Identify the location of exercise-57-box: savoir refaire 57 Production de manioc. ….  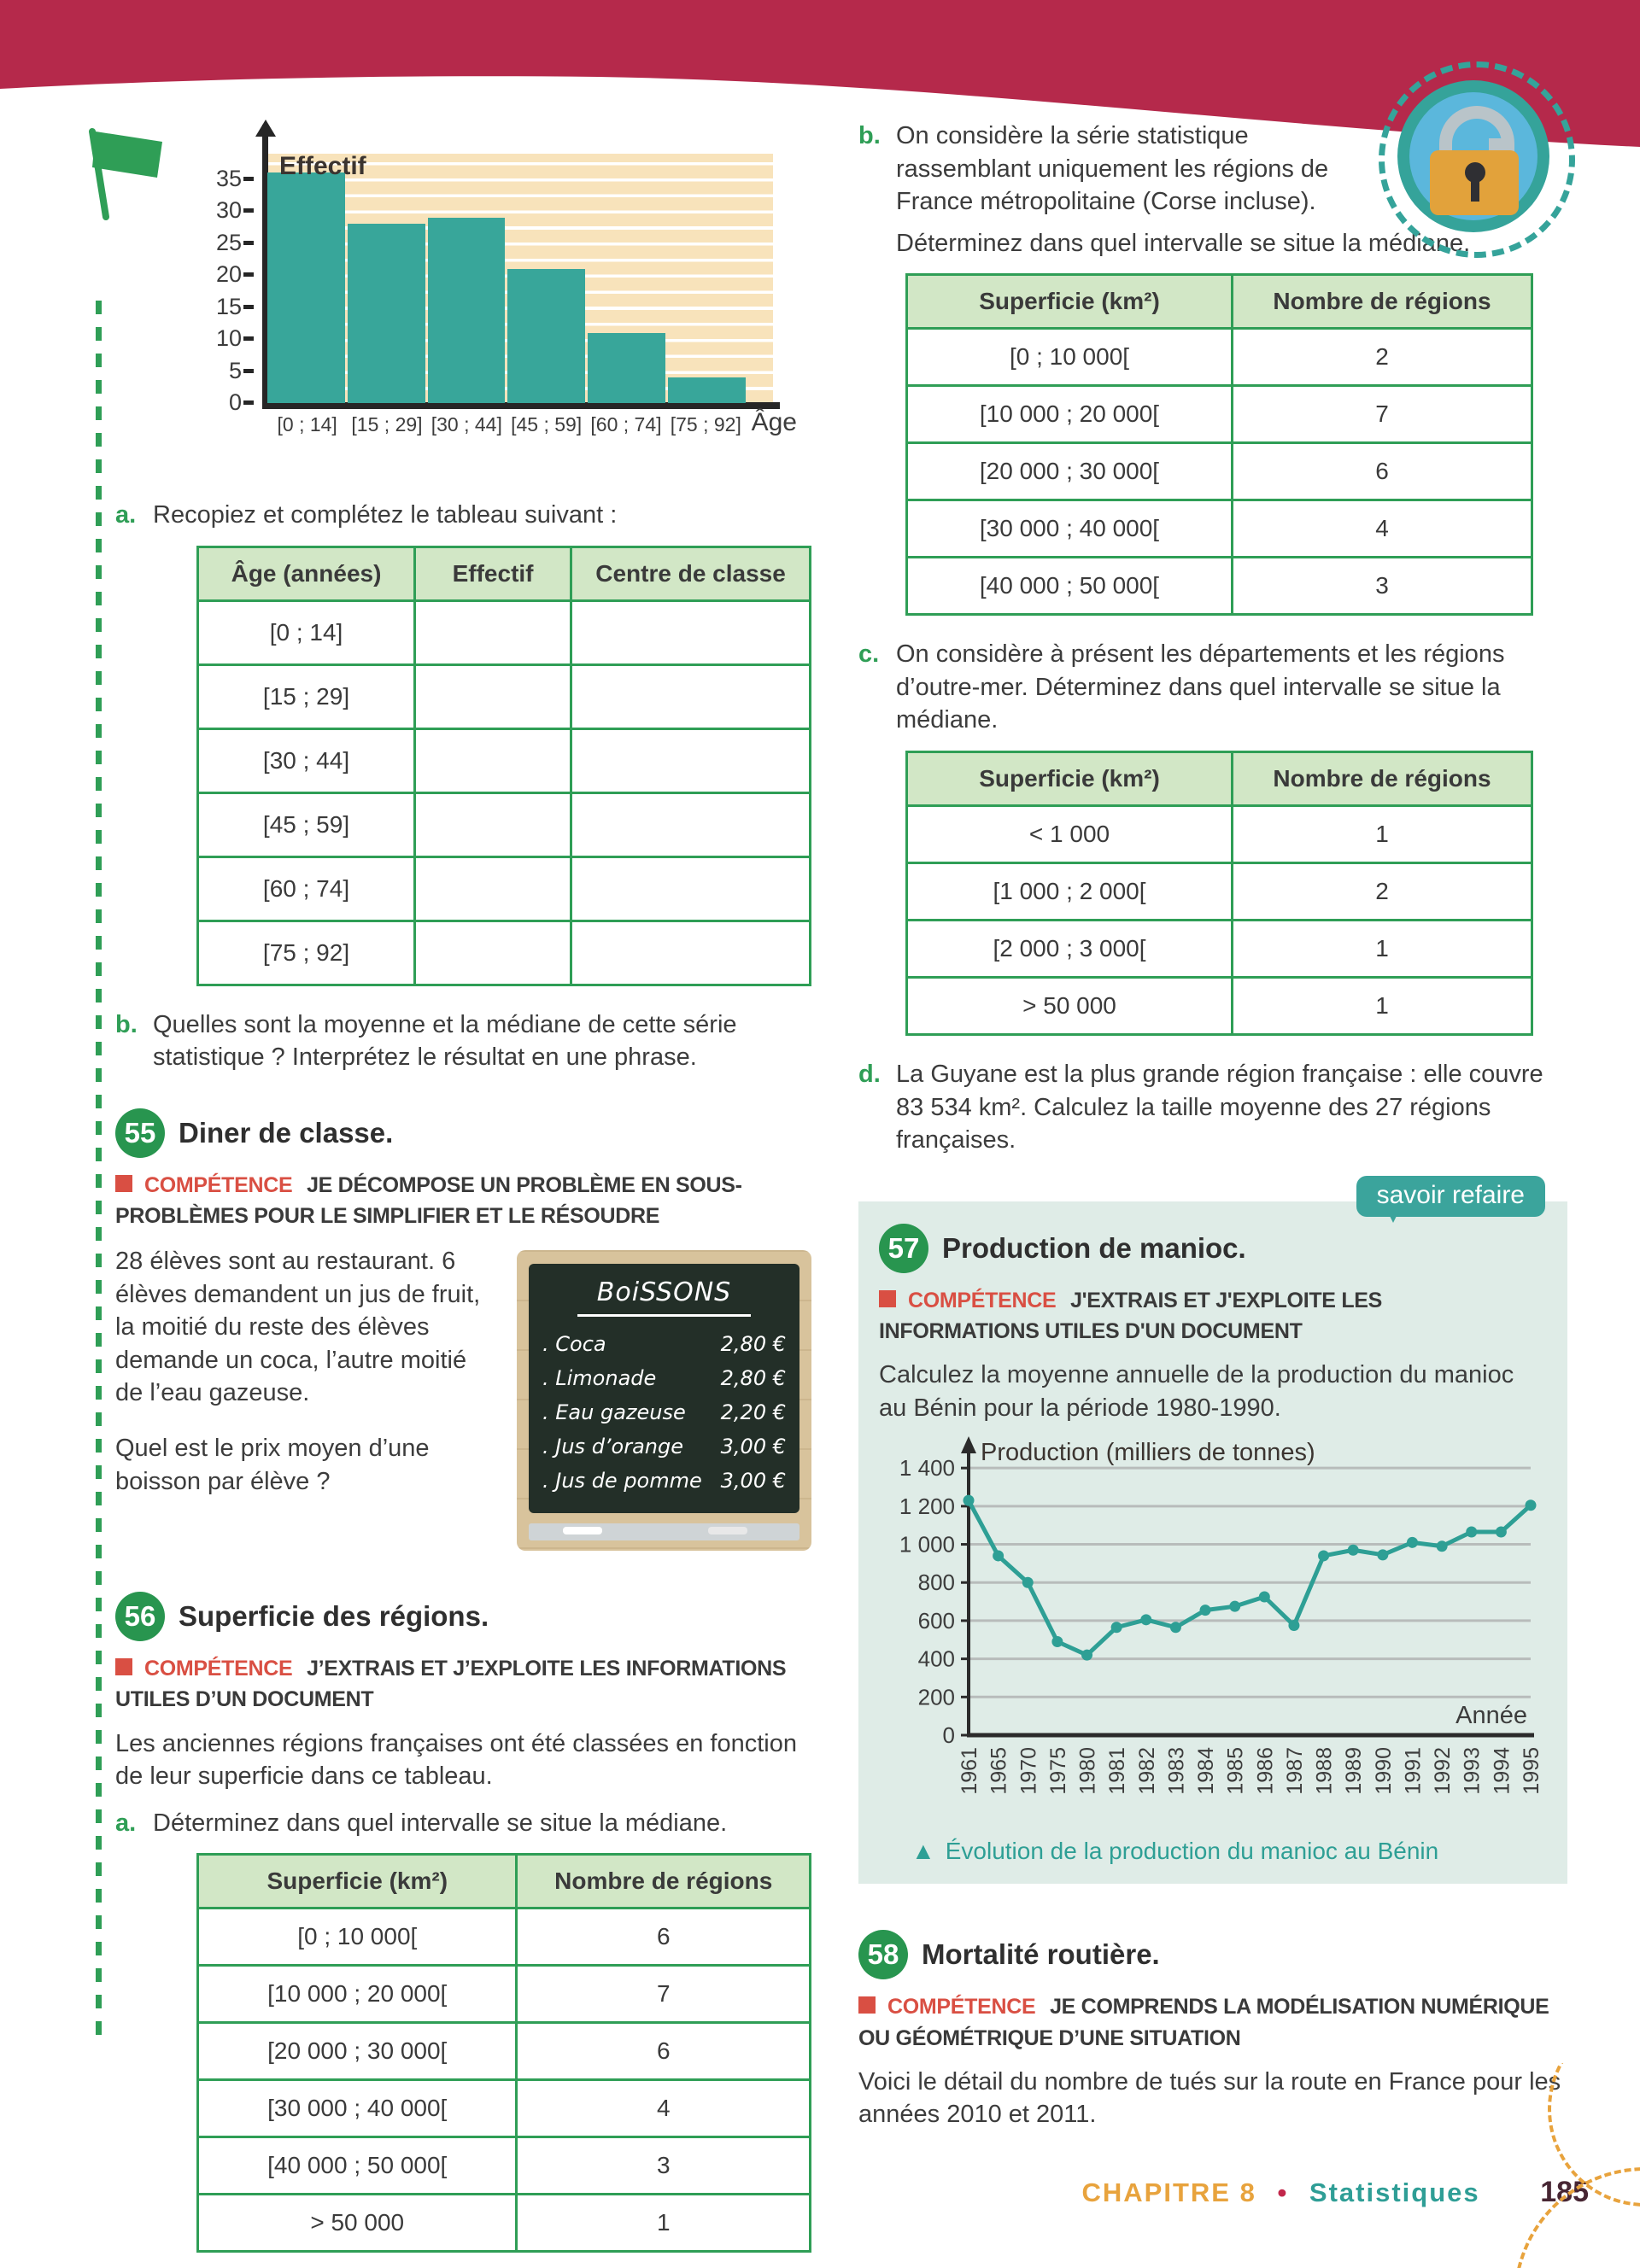
(1212, 1530).